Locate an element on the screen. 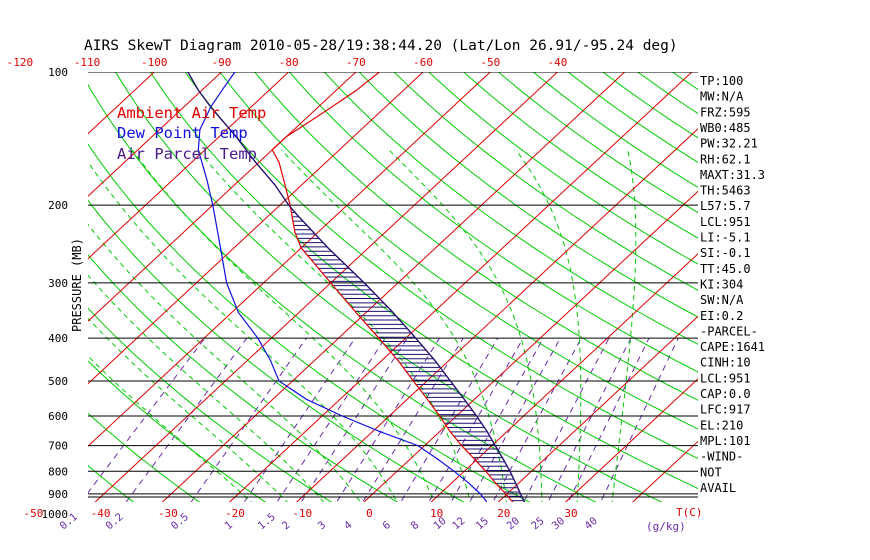  bottom-temp-tick-label: -40 is located at coordinates (101, 513).